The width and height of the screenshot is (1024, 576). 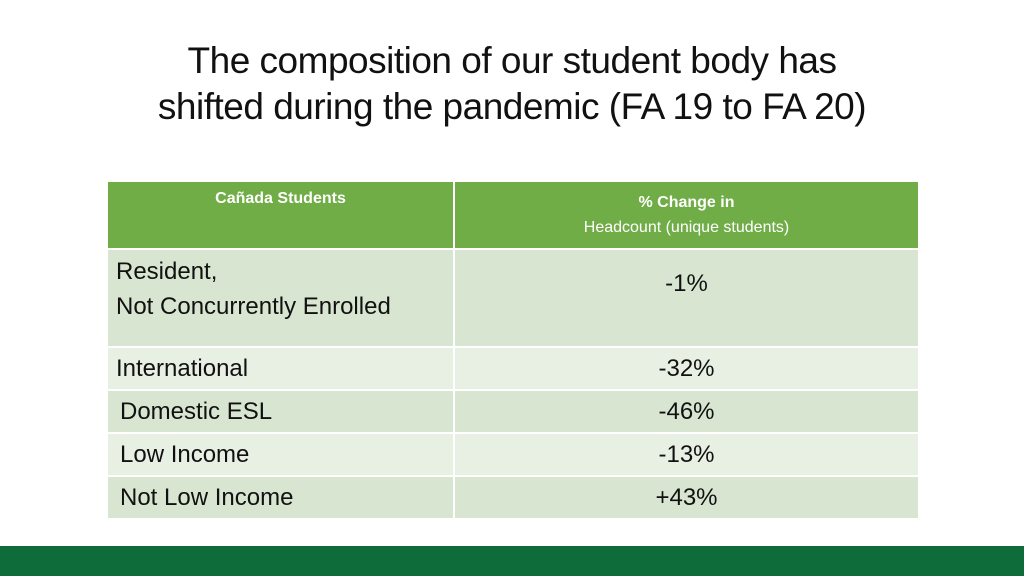 I want to click on header-students: Cañada Students, so click(x=280, y=215).